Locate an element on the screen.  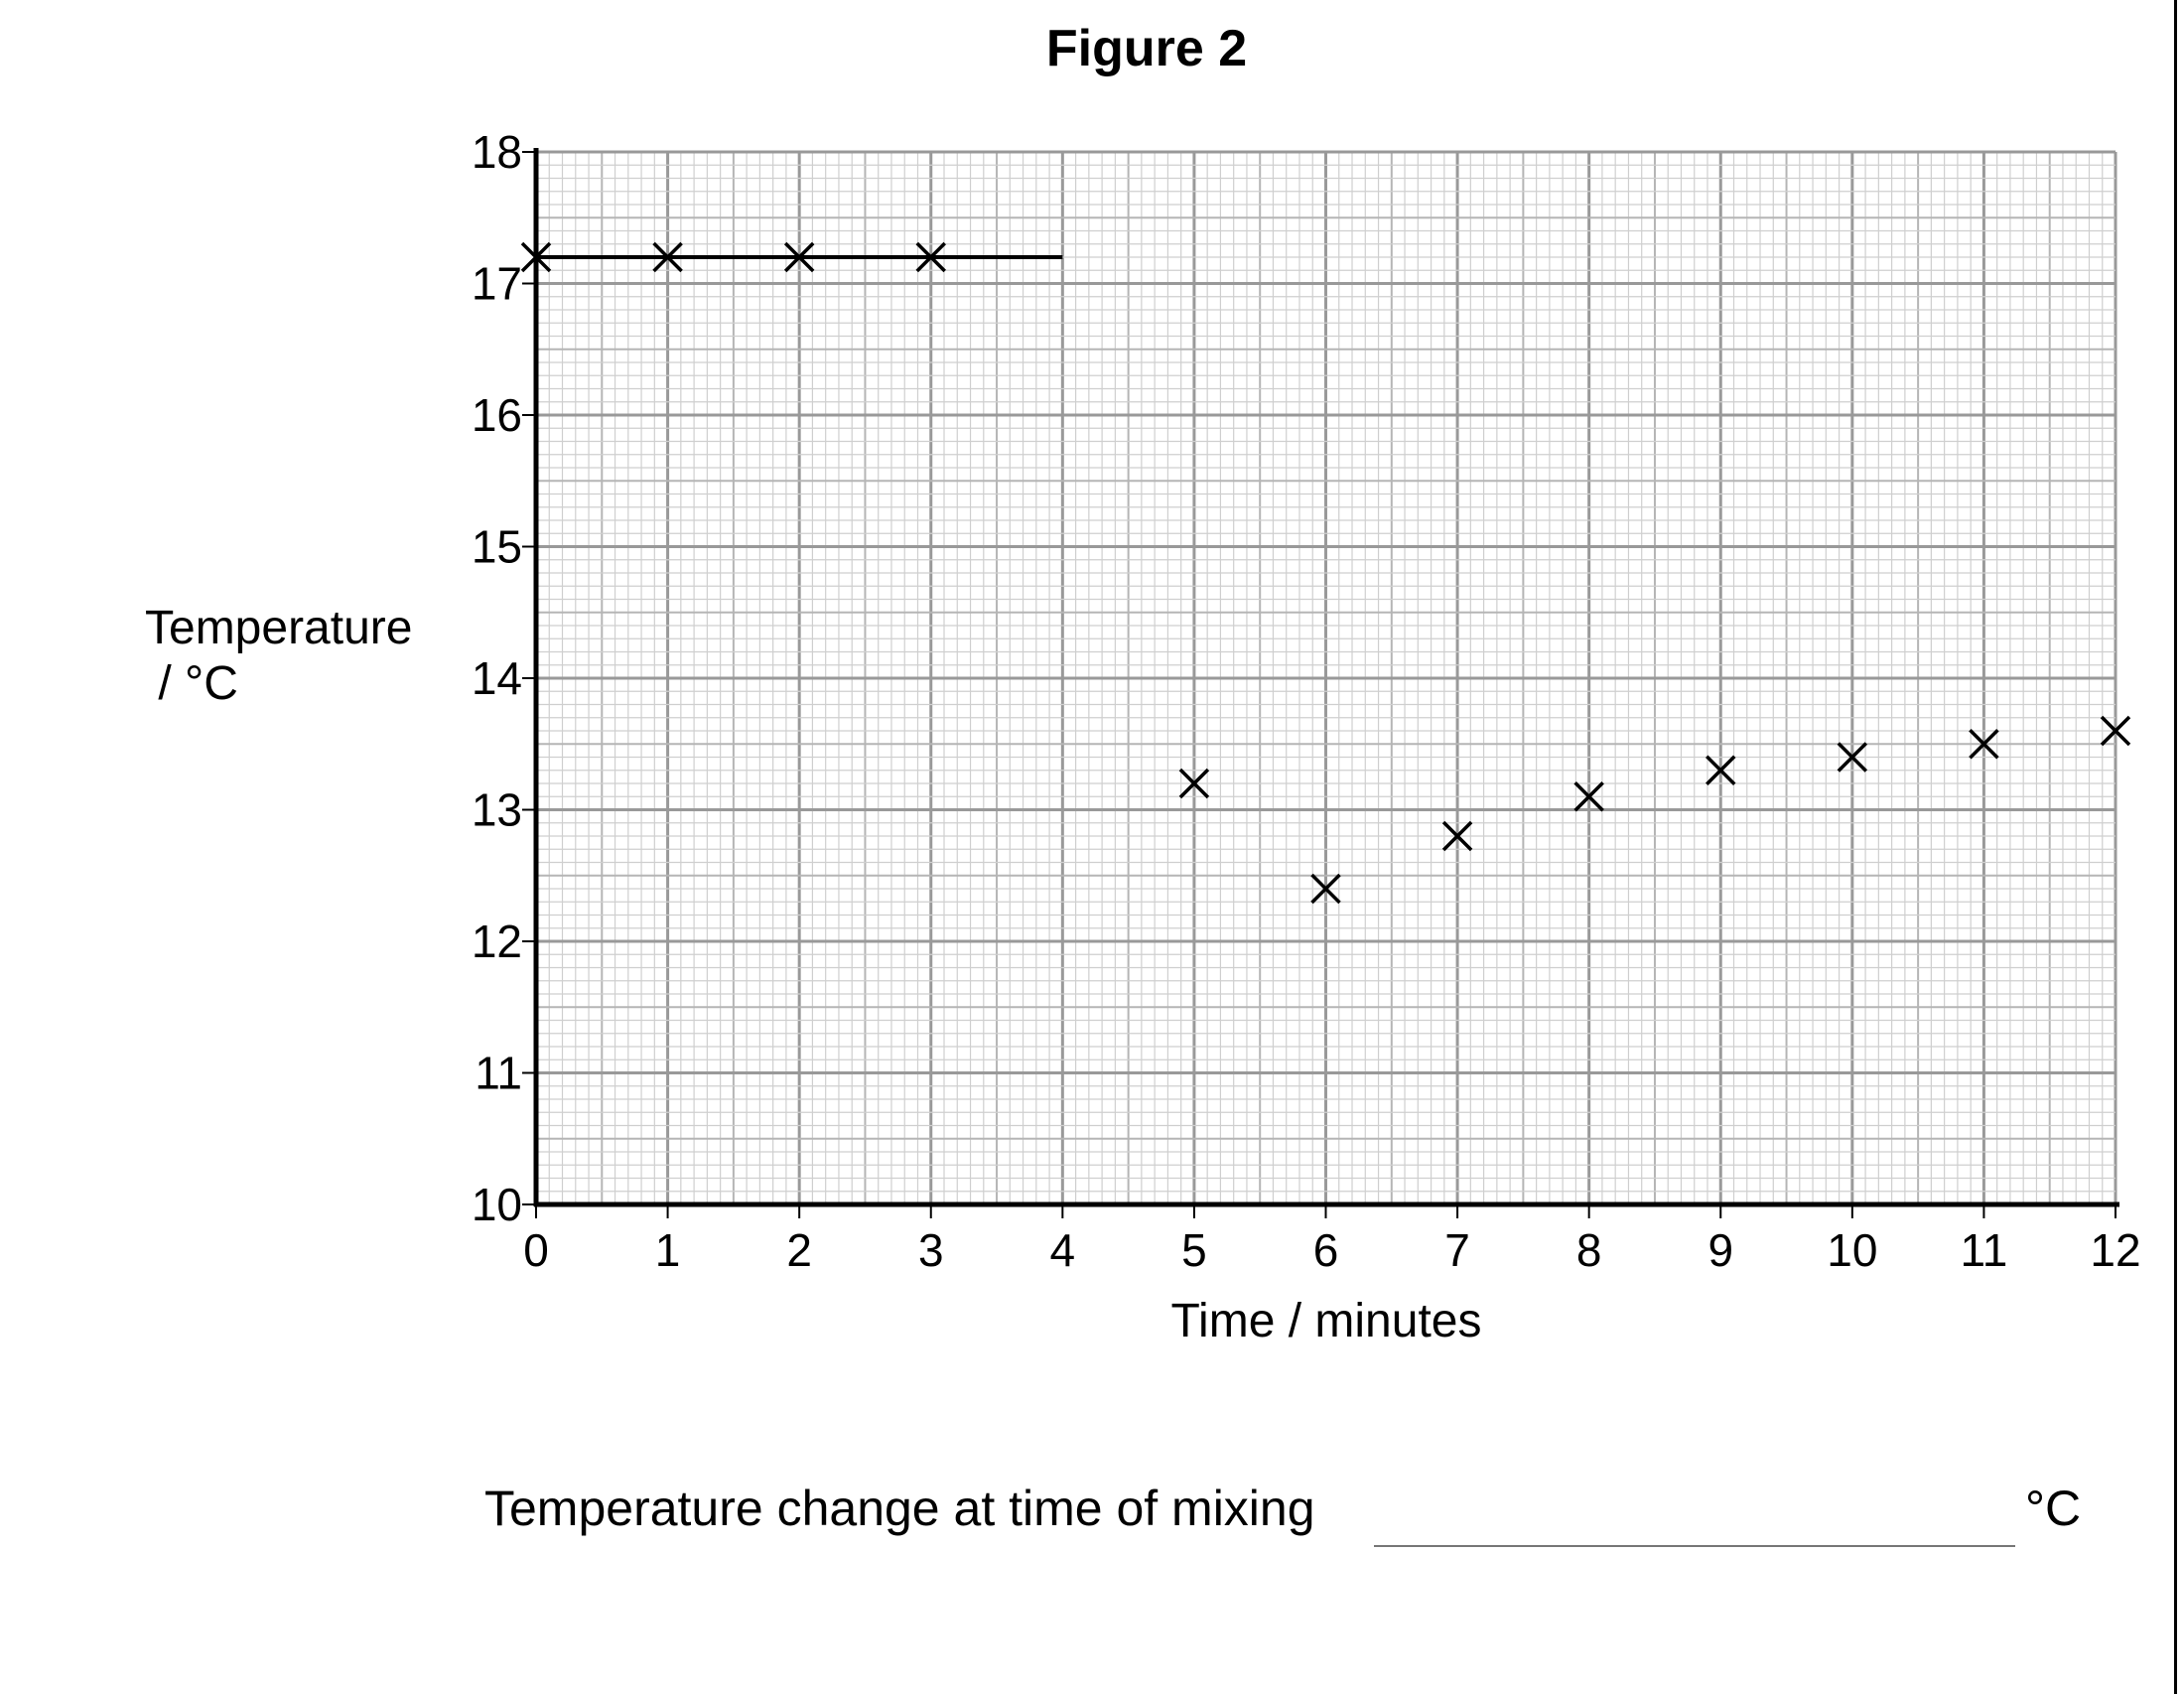
y-tick-label: 13 is located at coordinates (497, 810).